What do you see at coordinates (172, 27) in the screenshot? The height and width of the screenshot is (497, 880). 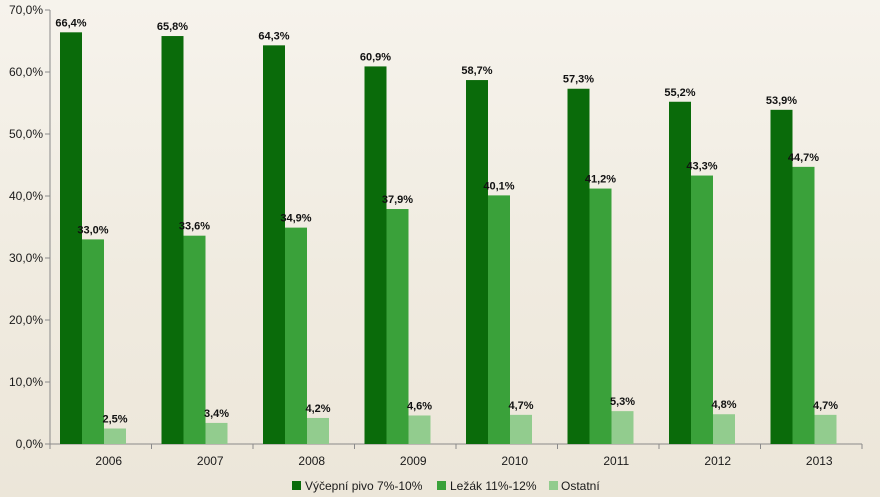 I see `data-label: 65,8%` at bounding box center [172, 27].